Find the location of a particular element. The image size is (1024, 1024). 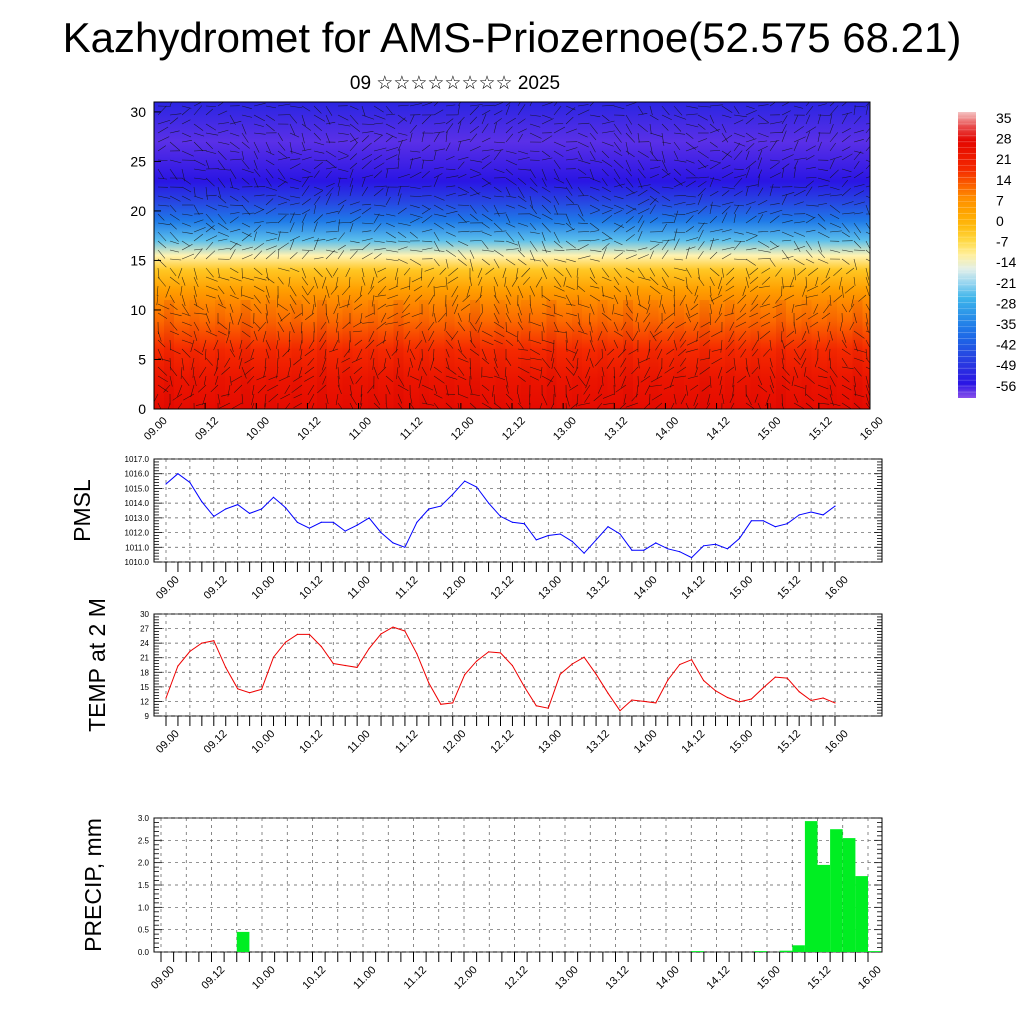

cross-section-y-tick-label: 20 is located at coordinates (138, 211).